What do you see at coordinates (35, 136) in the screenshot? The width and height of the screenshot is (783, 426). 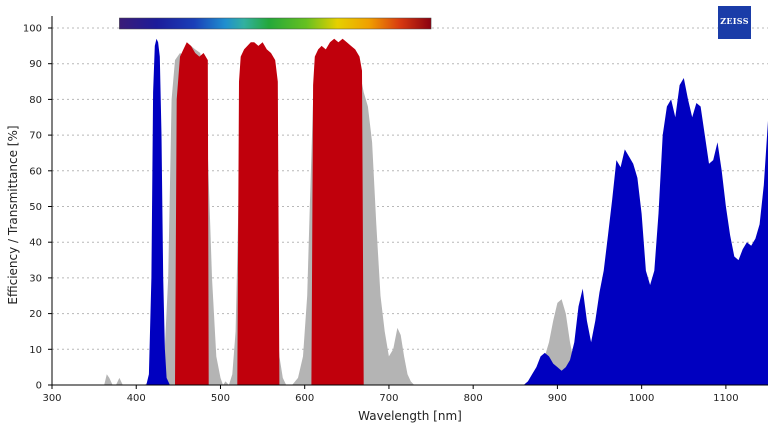 I see `y-tick-label: 70` at bounding box center [35, 136].